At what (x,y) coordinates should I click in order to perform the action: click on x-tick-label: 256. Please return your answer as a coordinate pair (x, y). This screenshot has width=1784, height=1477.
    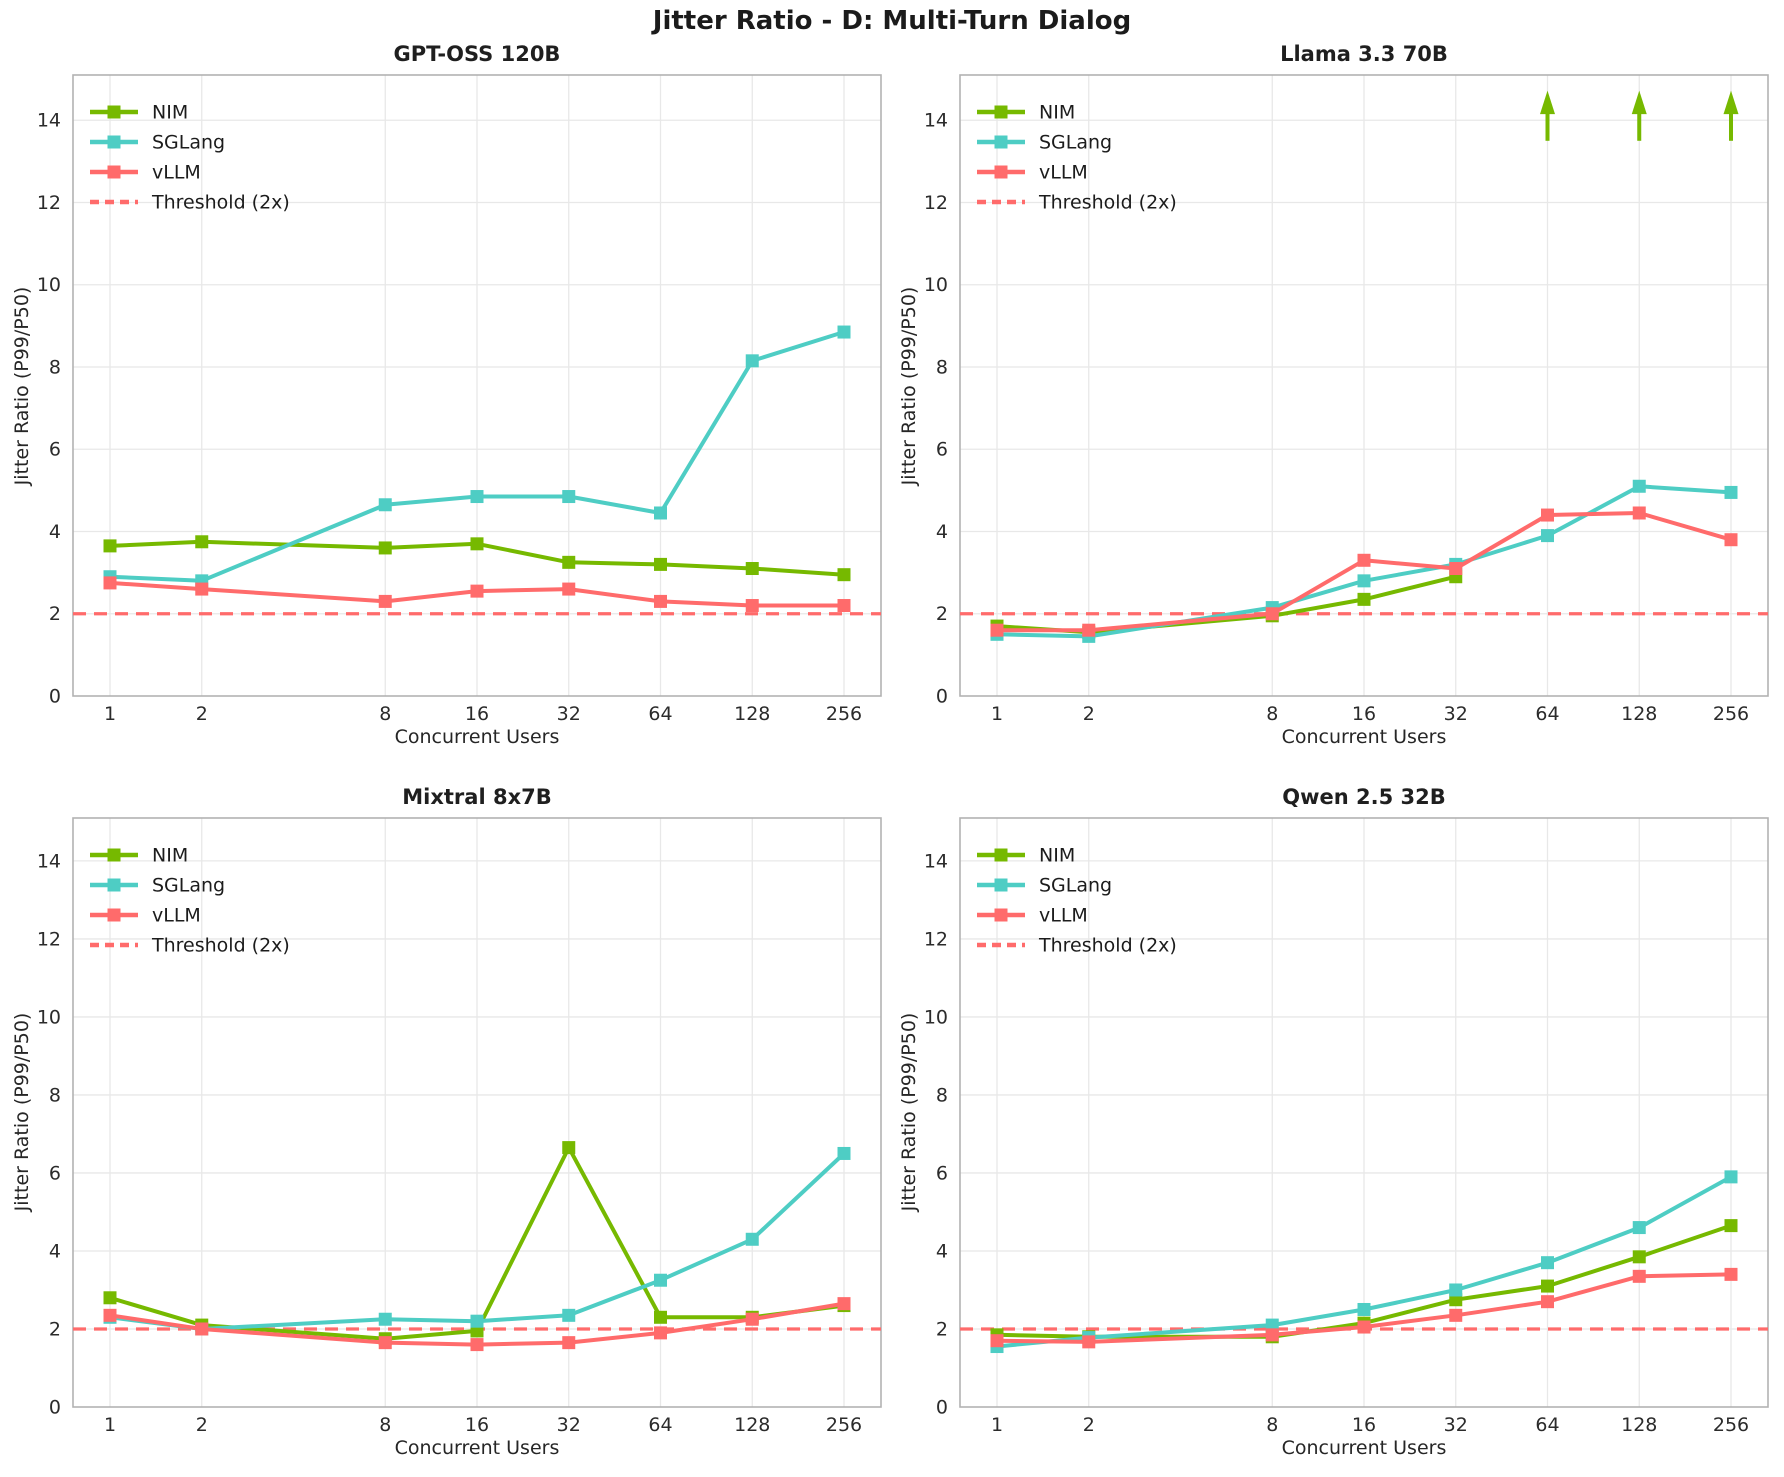
    Looking at the image, I should click on (844, 1425).